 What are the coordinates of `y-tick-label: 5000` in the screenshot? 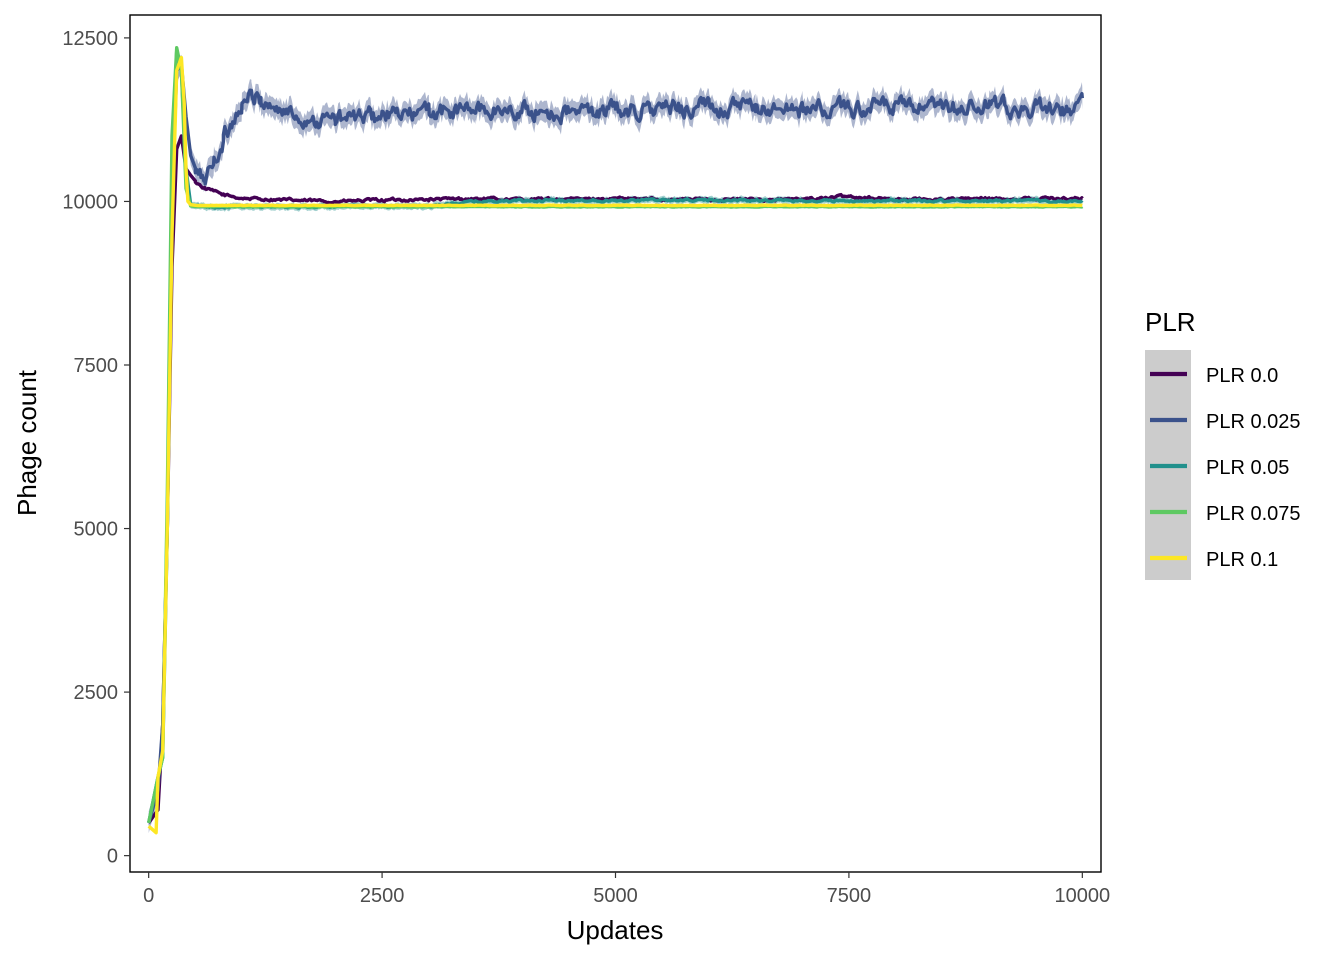 It's located at (96, 530).